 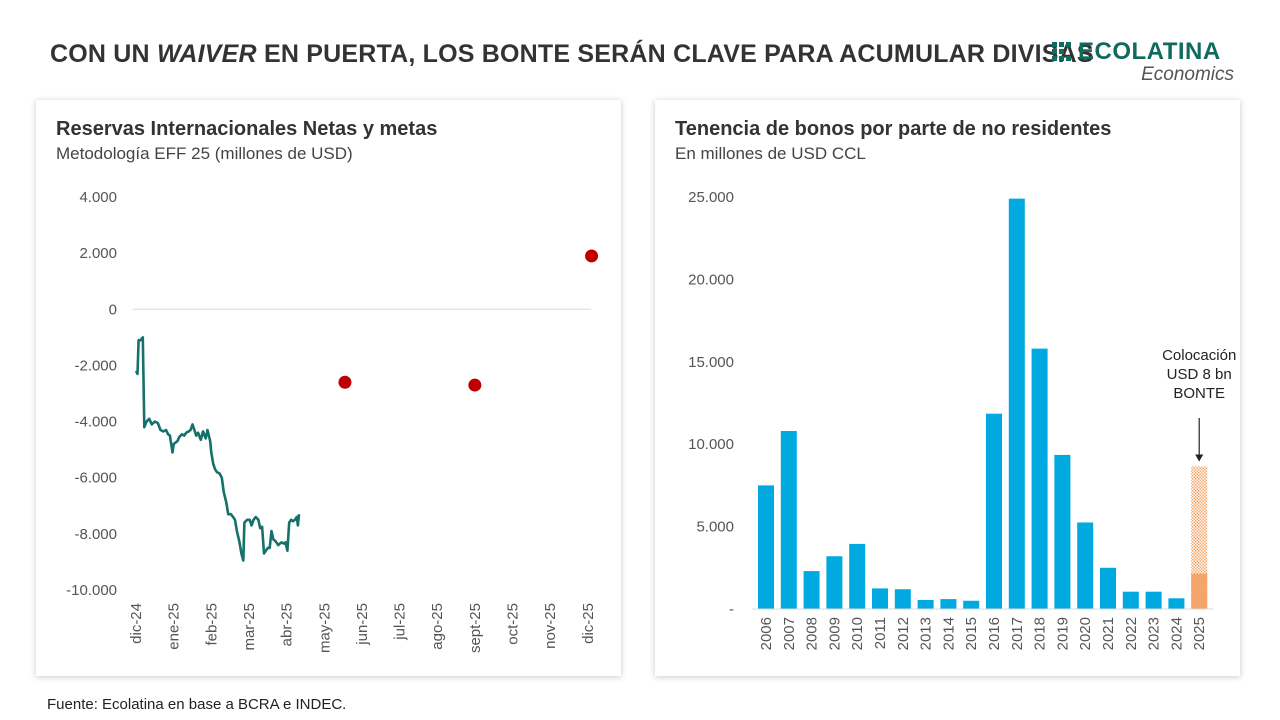 What do you see at coordinates (1062, 633) in the screenshot?
I see `x-tick-label: 2019` at bounding box center [1062, 633].